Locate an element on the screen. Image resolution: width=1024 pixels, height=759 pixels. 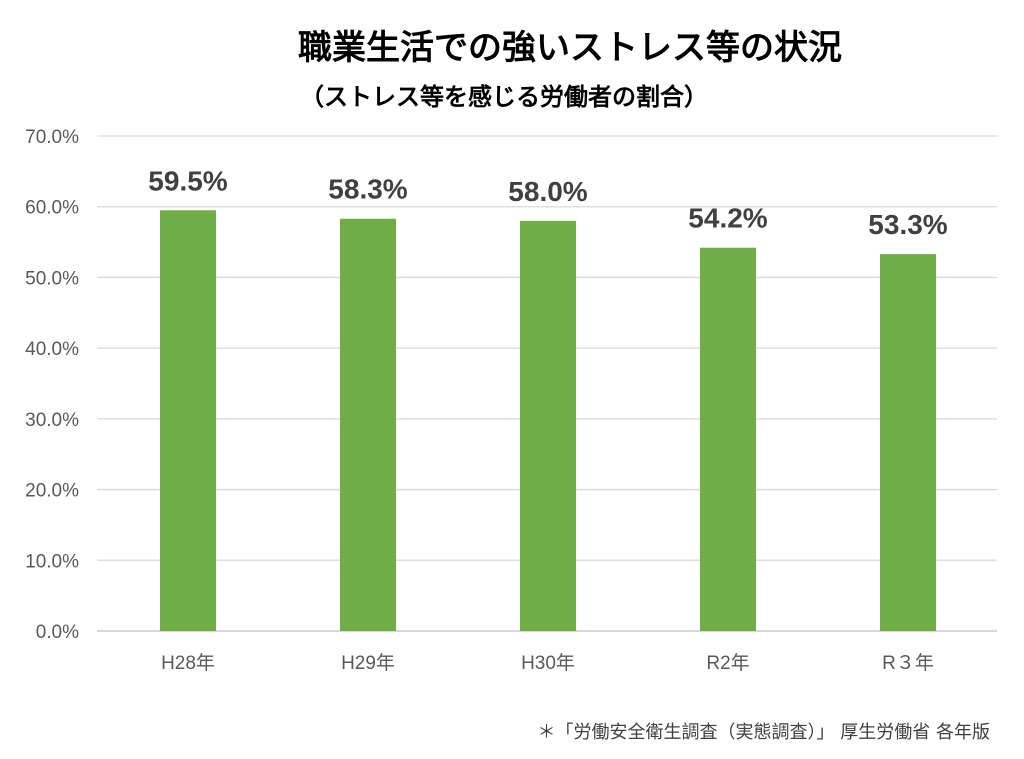
data-label: 59.5% is located at coordinates (187, 180).